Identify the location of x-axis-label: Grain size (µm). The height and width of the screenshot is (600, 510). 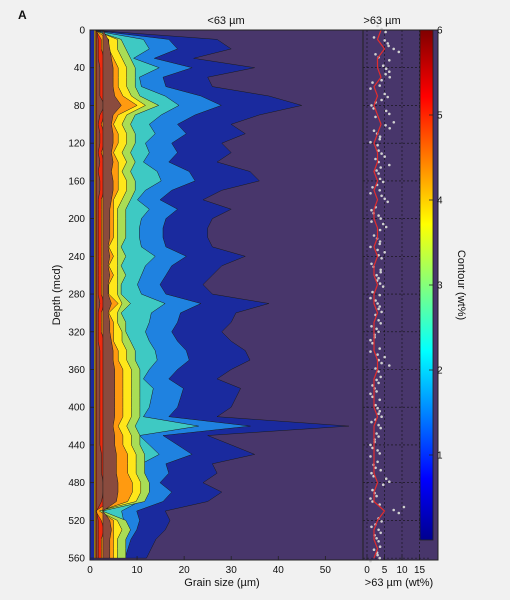
(221, 583).